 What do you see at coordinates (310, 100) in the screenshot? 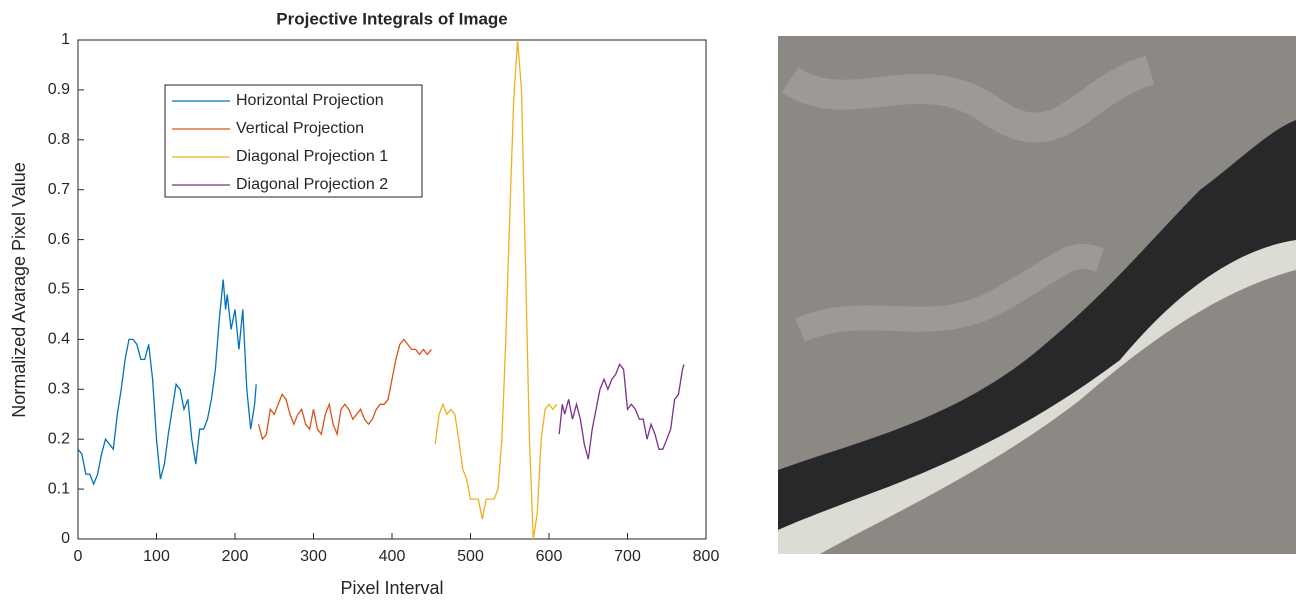
I see `legend-label: Horizontal Projection` at bounding box center [310, 100].